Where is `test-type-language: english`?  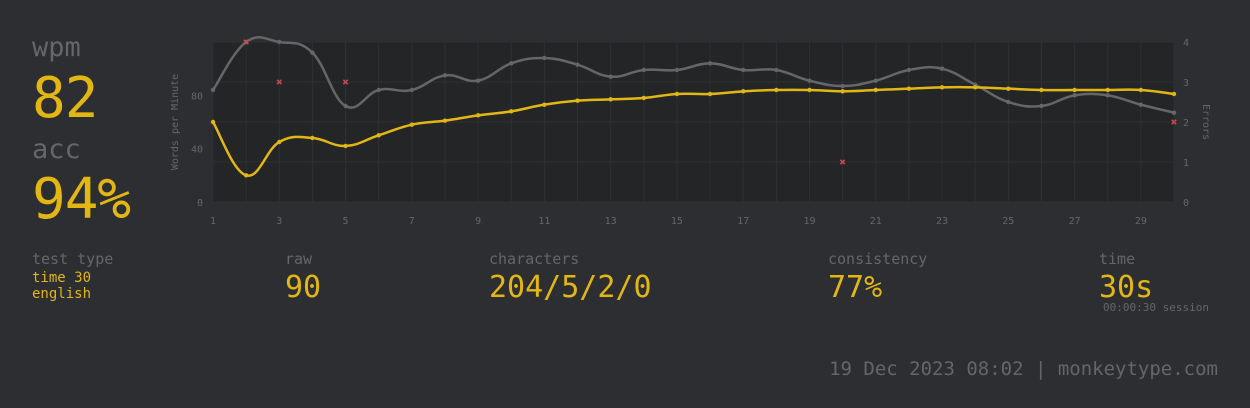 test-type-language: english is located at coordinates (62, 294).